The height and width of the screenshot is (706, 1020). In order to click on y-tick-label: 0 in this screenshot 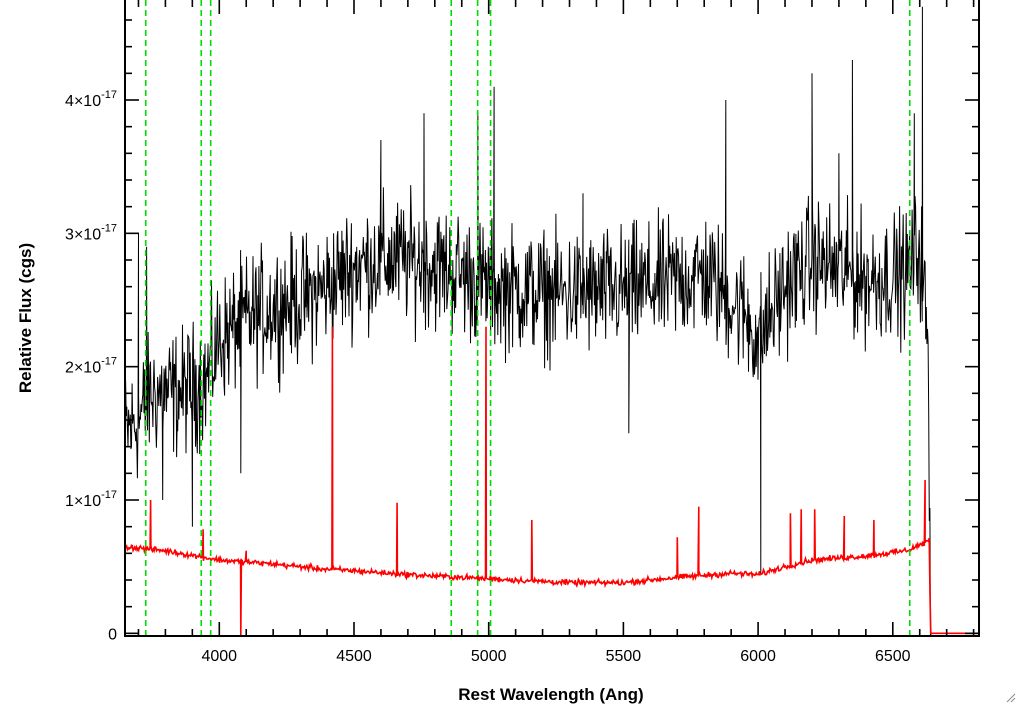, I will do `click(112, 634)`.